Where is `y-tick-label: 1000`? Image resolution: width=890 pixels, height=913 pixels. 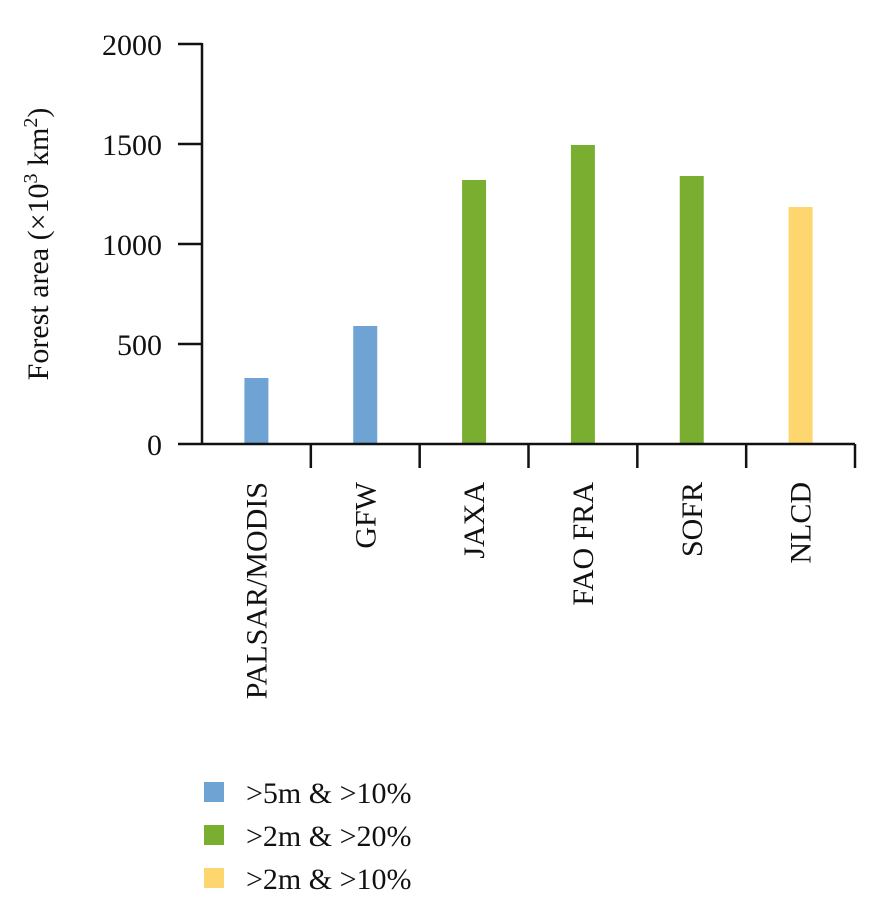
y-tick-label: 1000 is located at coordinates (132, 245).